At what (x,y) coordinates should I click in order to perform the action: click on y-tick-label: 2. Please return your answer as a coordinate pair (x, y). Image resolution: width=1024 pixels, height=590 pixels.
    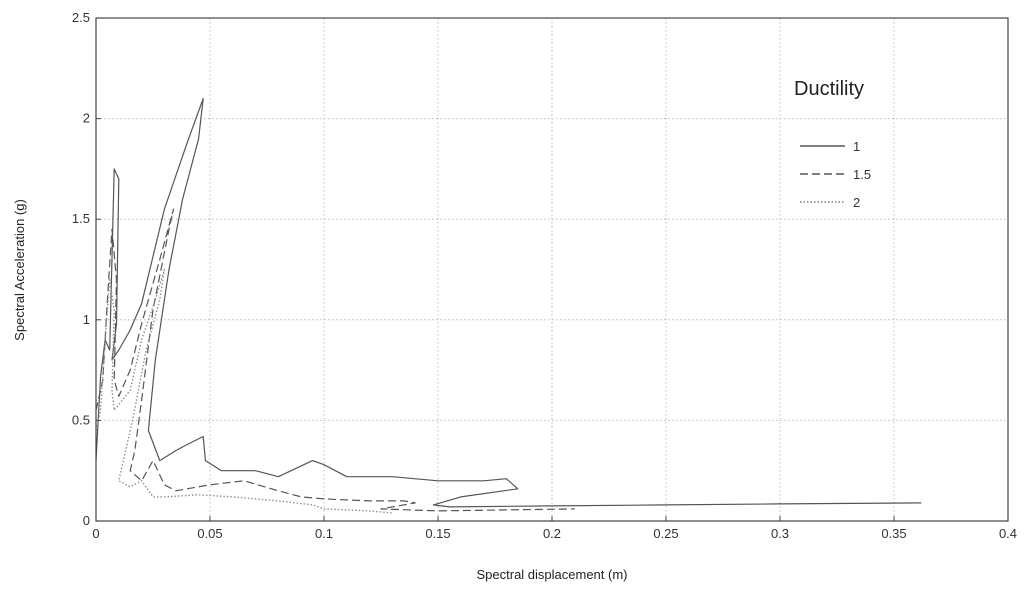
    Looking at the image, I should click on (86, 118).